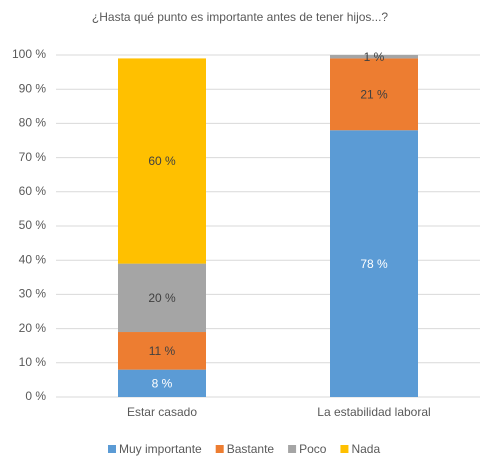 The image size is (492, 457). I want to click on legend-label: Nada, so click(365, 449).